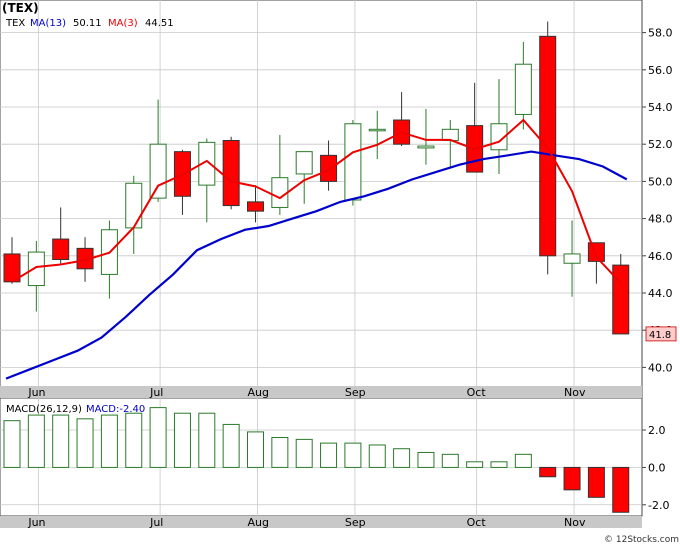 Image resolution: width=680 pixels, height=550 pixels. I want to click on price-month-label: Jun, so click(36, 392).